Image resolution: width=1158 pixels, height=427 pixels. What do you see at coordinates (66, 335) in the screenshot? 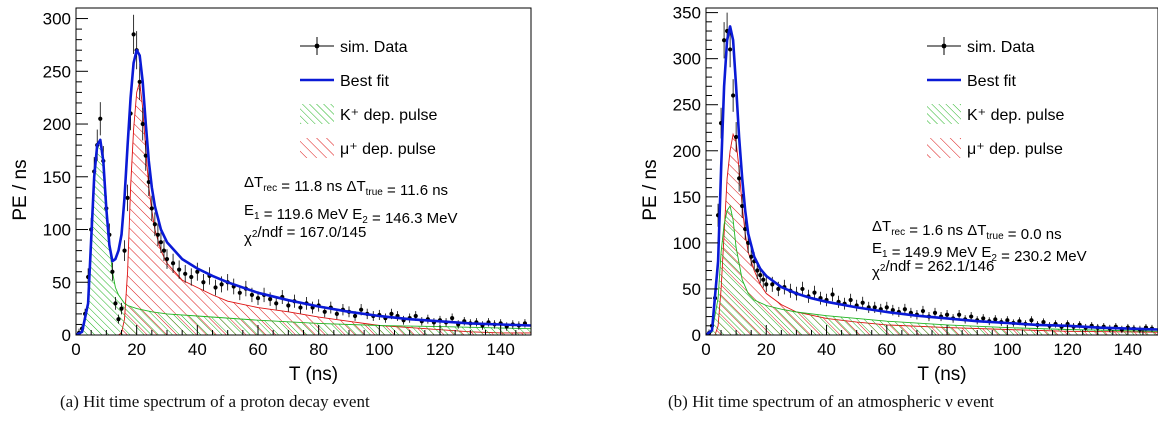
I see `y-tick-label: 0` at bounding box center [66, 335].